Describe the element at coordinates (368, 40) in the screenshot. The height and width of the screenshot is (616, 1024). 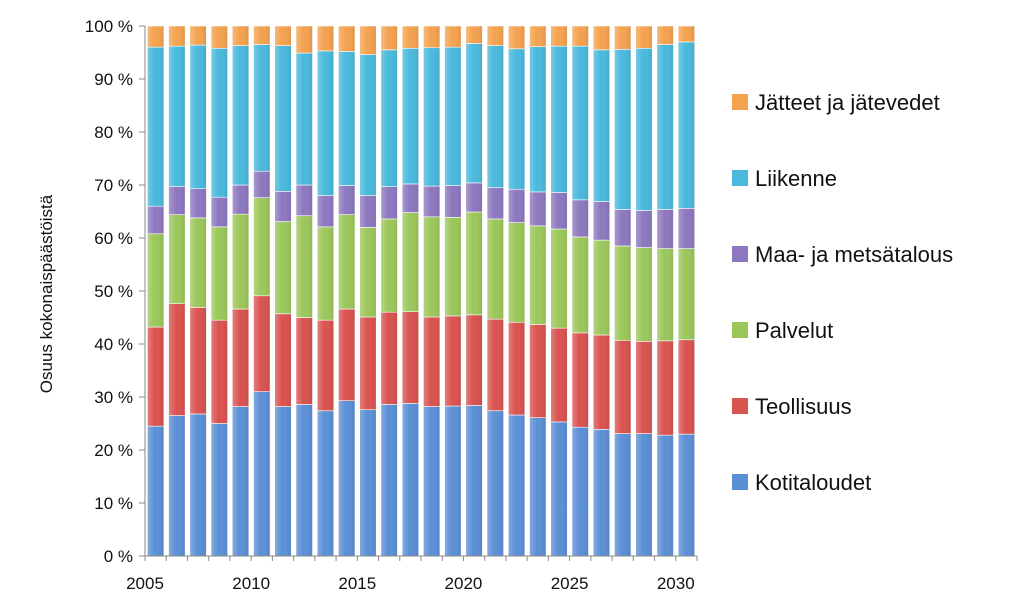
I see `bar-jatteet-ja-jatevedet-2015` at that location.